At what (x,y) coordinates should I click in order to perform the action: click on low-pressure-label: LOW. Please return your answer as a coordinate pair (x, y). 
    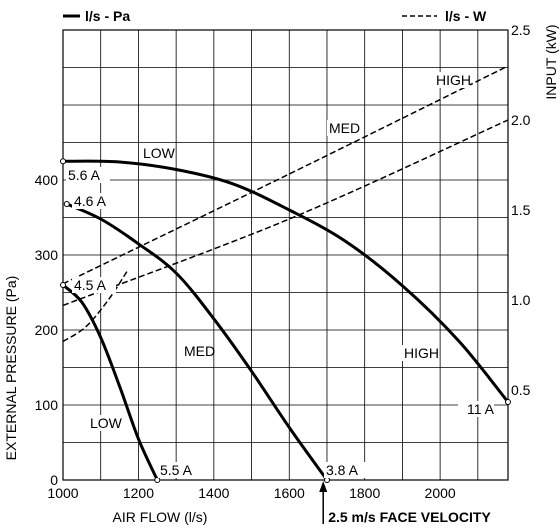
    Looking at the image, I should click on (106, 423).